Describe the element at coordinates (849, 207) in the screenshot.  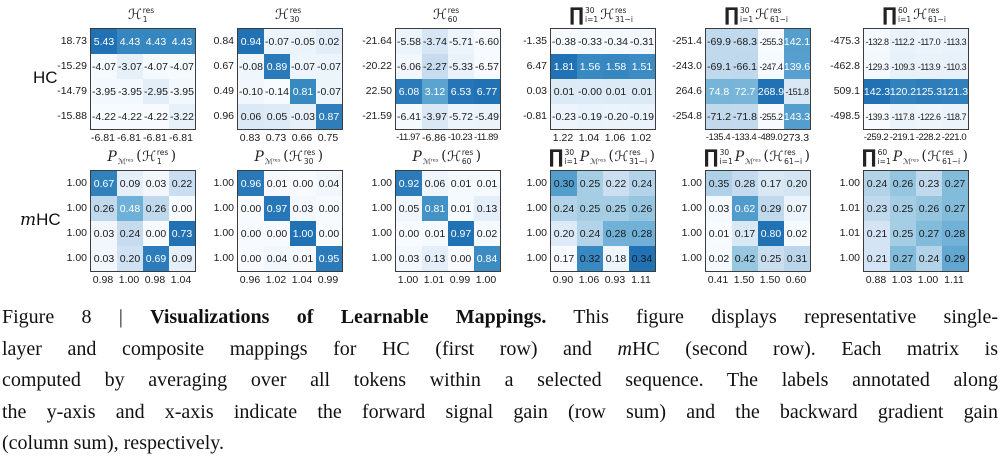
I see `row-sum-label: 1.01` at that location.